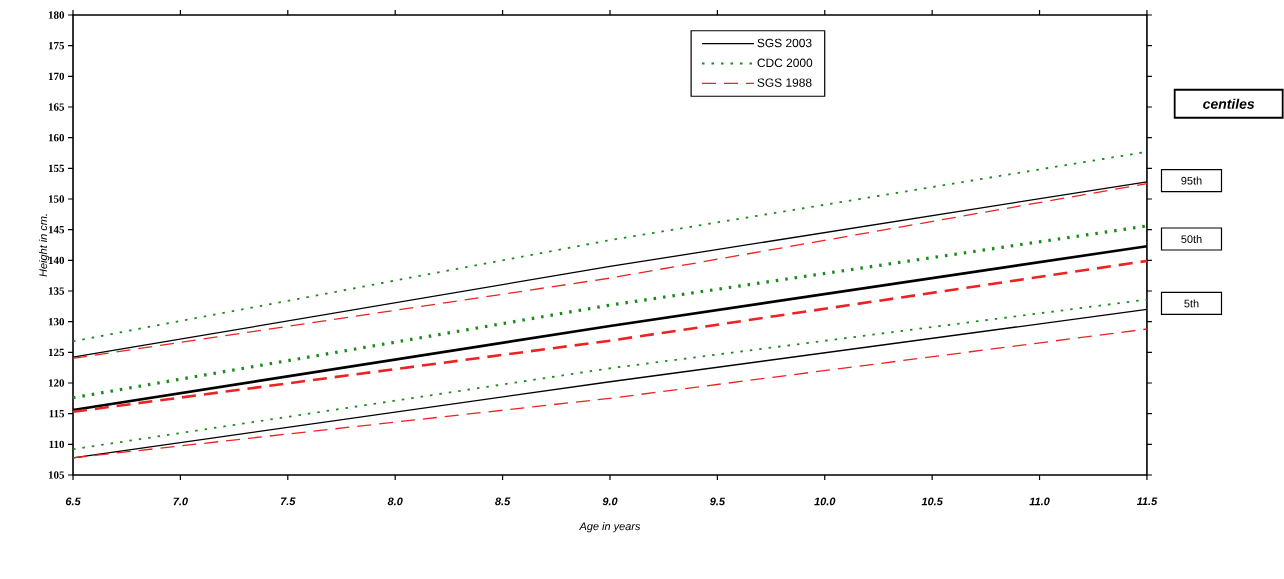 The width and height of the screenshot is (1284, 579). What do you see at coordinates (1147, 501) in the screenshot?
I see `x-tick-label: 11.5` at bounding box center [1147, 501].